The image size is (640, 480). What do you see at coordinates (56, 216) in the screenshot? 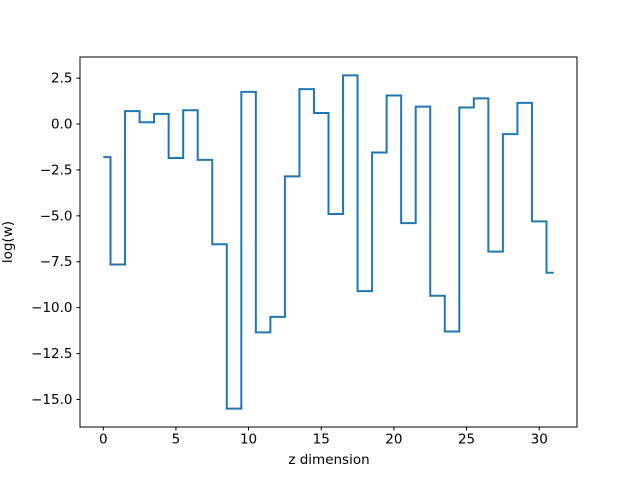
I see `y-tick-label: −5.0` at bounding box center [56, 216].